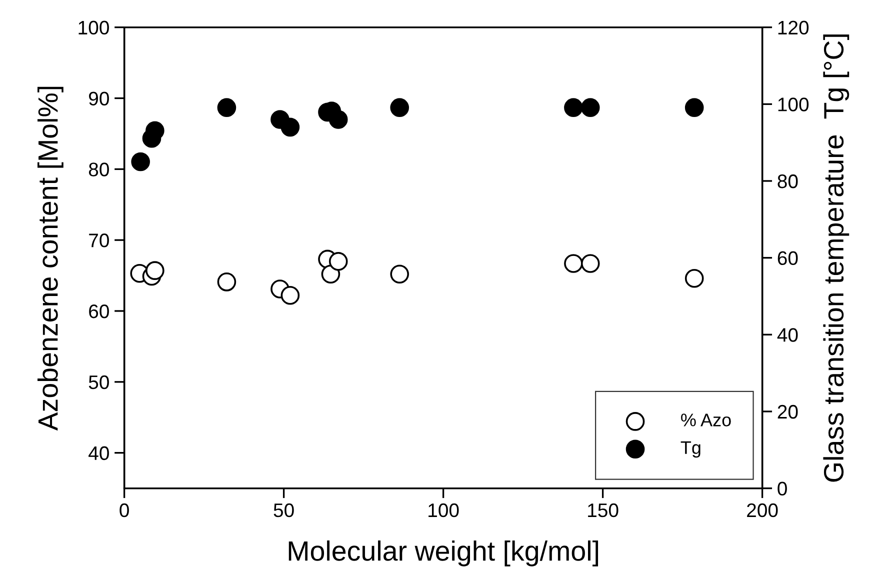 The width and height of the screenshot is (875, 588). I want to click on y2-tick-label: 20, so click(788, 411).